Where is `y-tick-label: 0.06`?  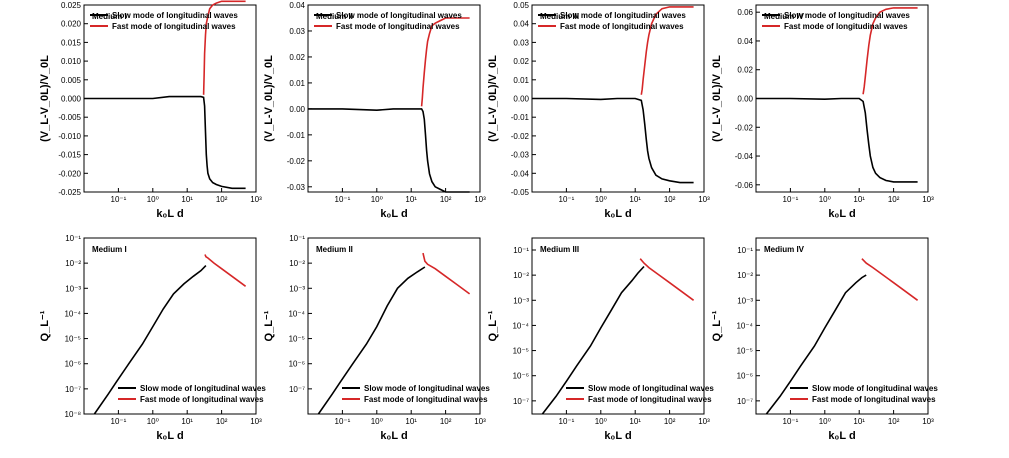 y-tick-label: 0.06 is located at coordinates (745, 12).